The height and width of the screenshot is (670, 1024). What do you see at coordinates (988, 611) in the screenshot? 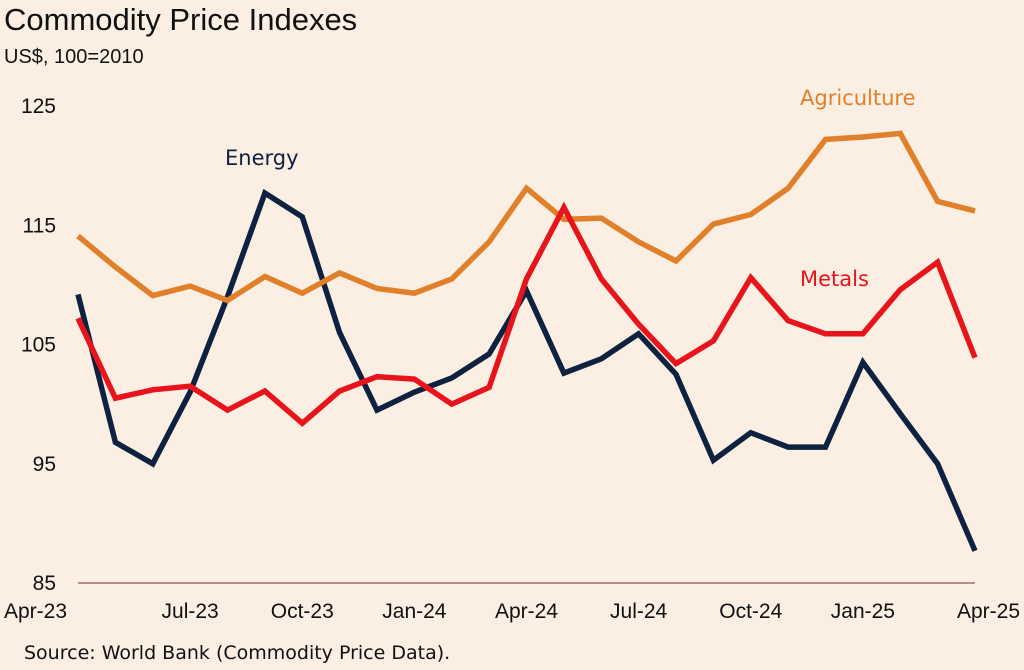
I see `x-tick-label: Apr-25` at bounding box center [988, 611].